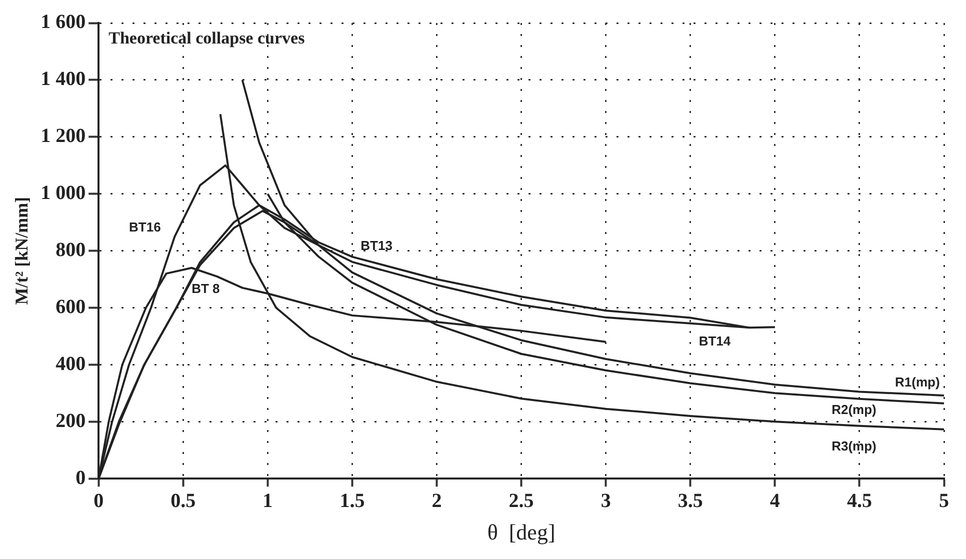  Describe the element at coordinates (63, 136) in the screenshot. I see `y-tick-label: 1 200` at that location.